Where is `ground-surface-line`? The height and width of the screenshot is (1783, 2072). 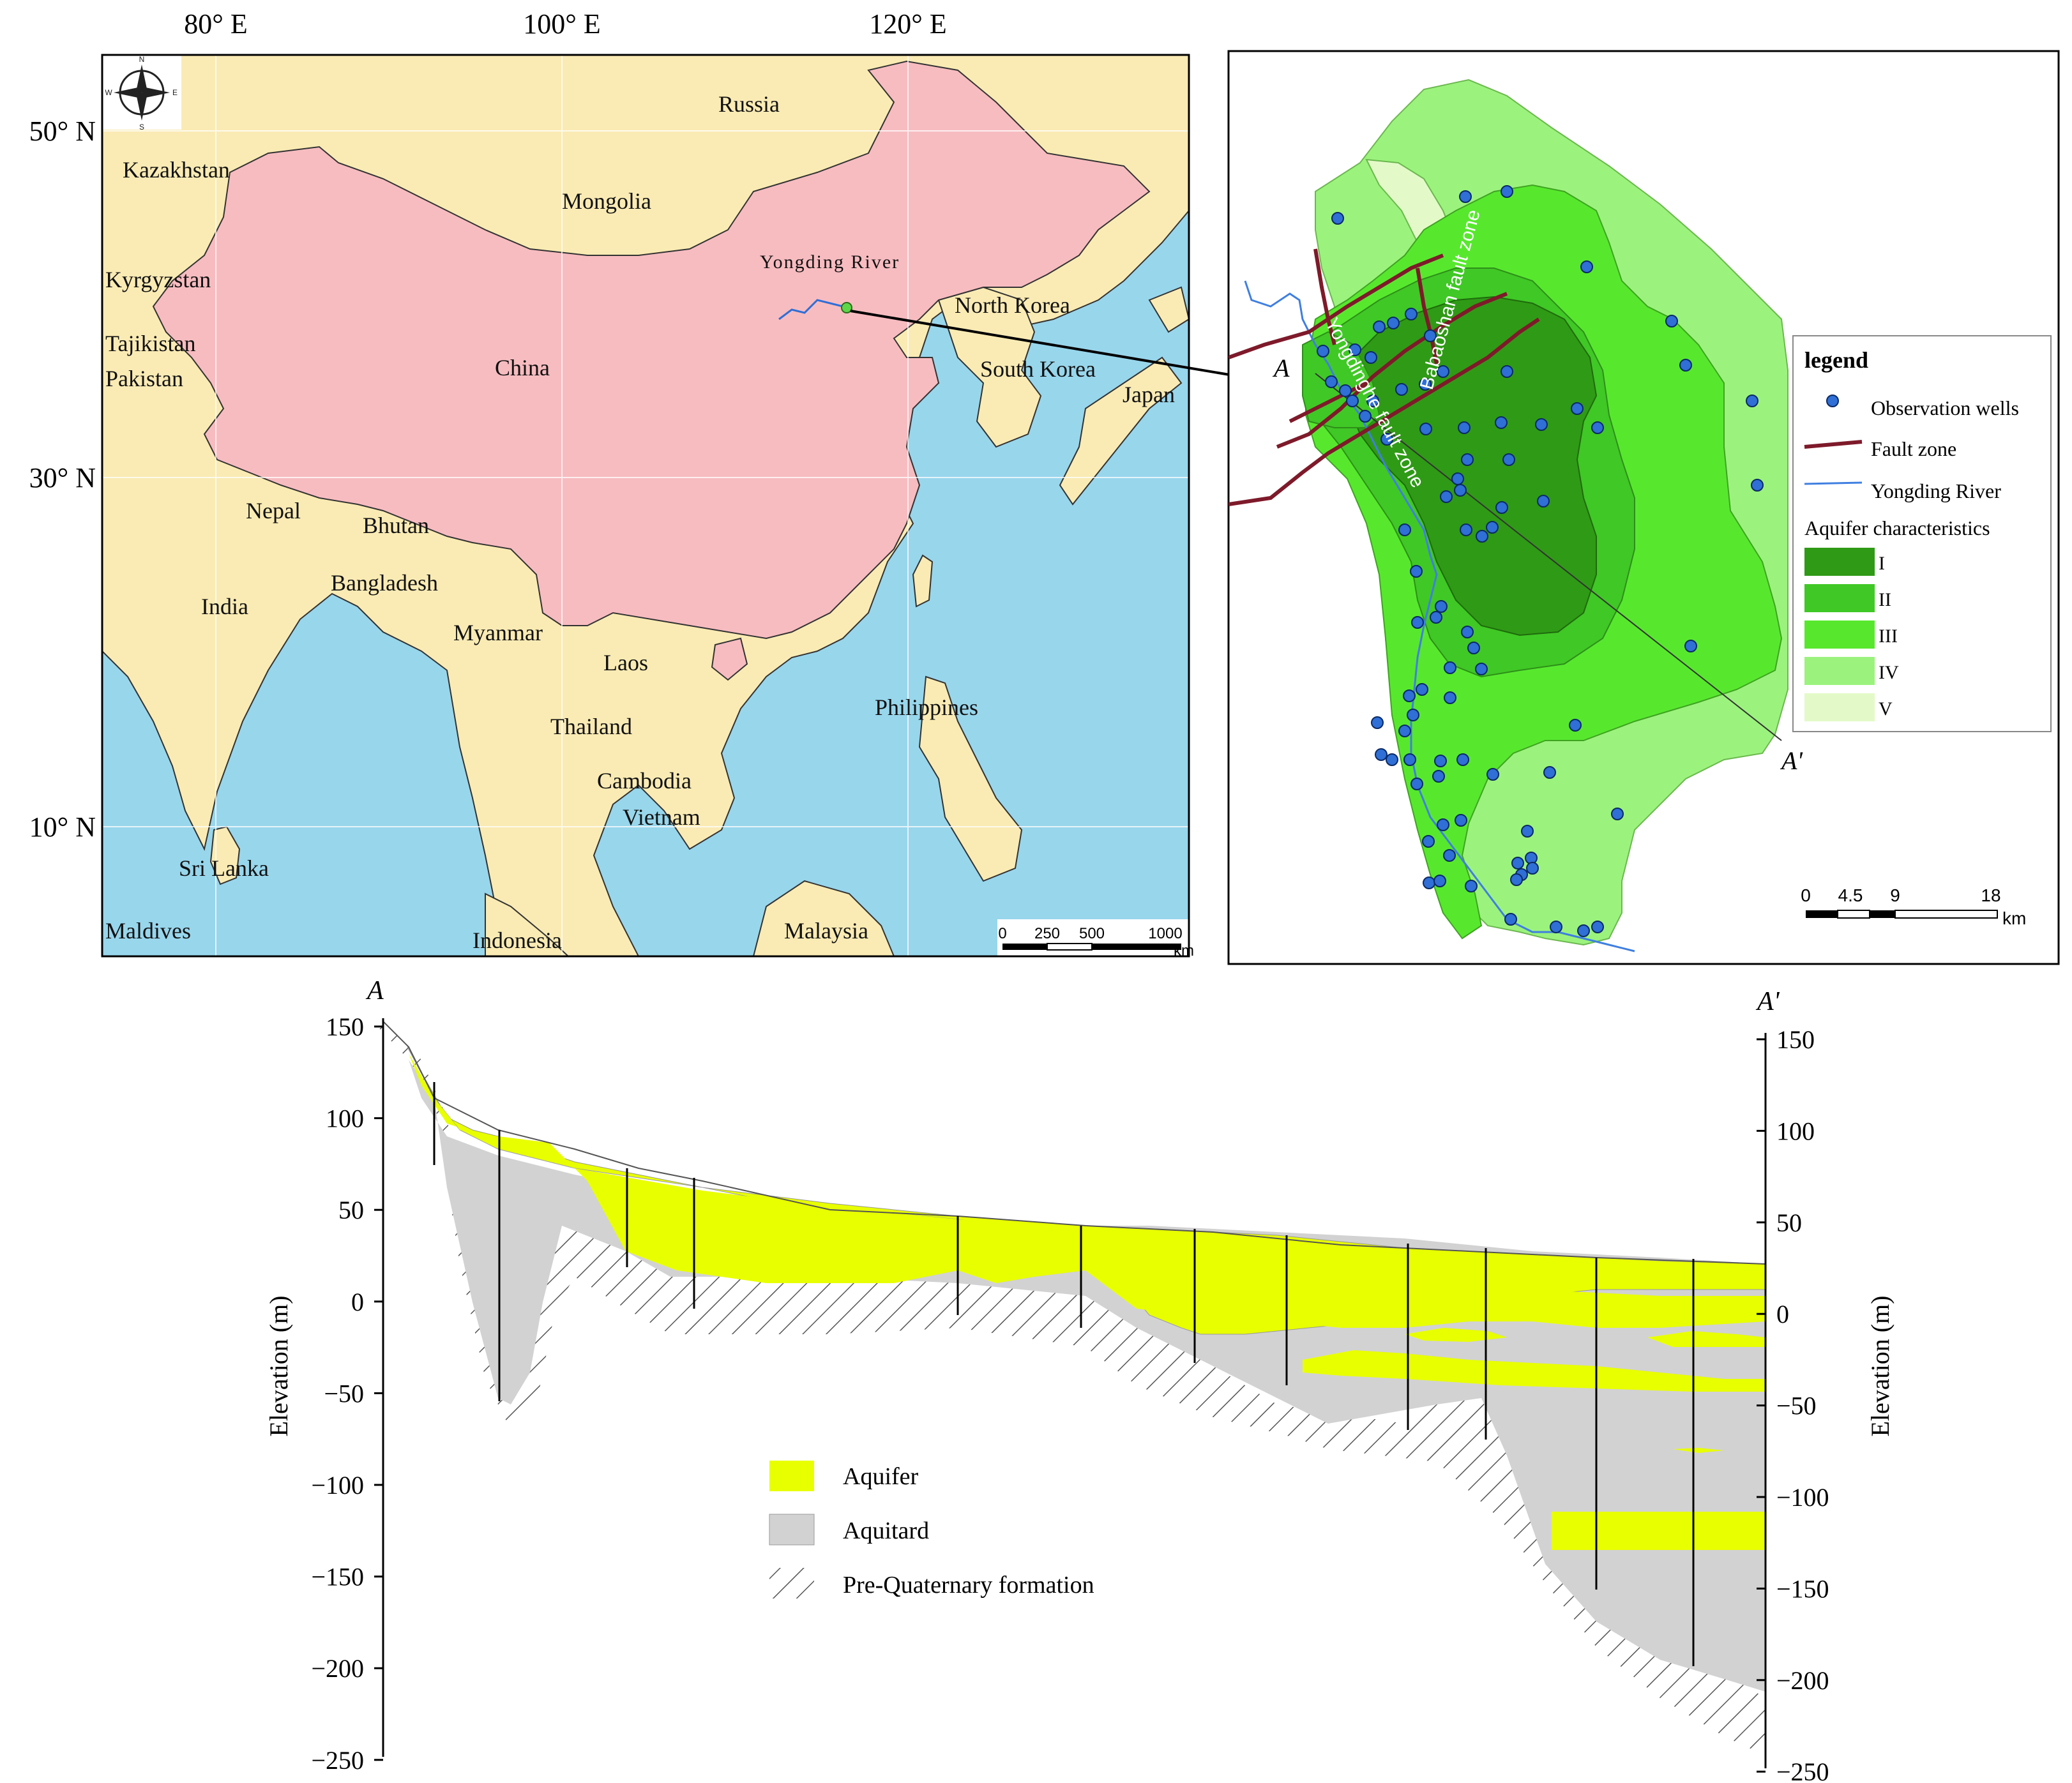
ground-surface-line is located at coordinates (1074, 1143).